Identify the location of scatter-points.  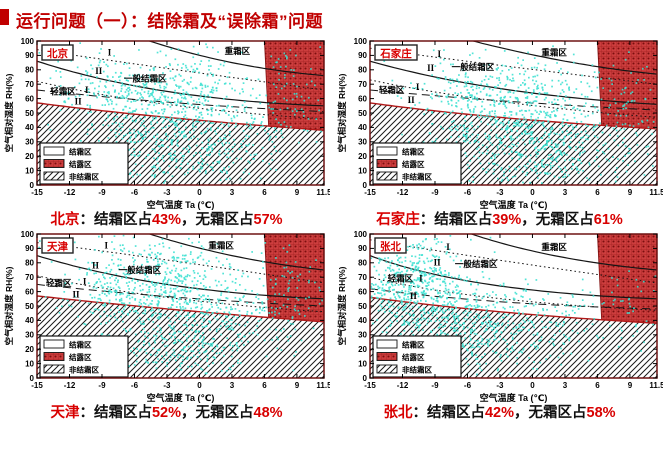
(180, 304).